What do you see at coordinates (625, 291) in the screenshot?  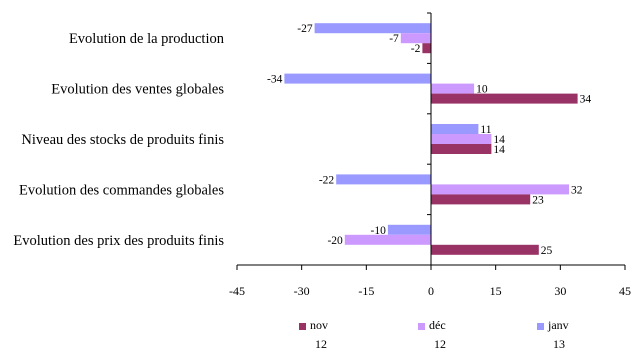 I see `x-tick-label-6: 45` at bounding box center [625, 291].